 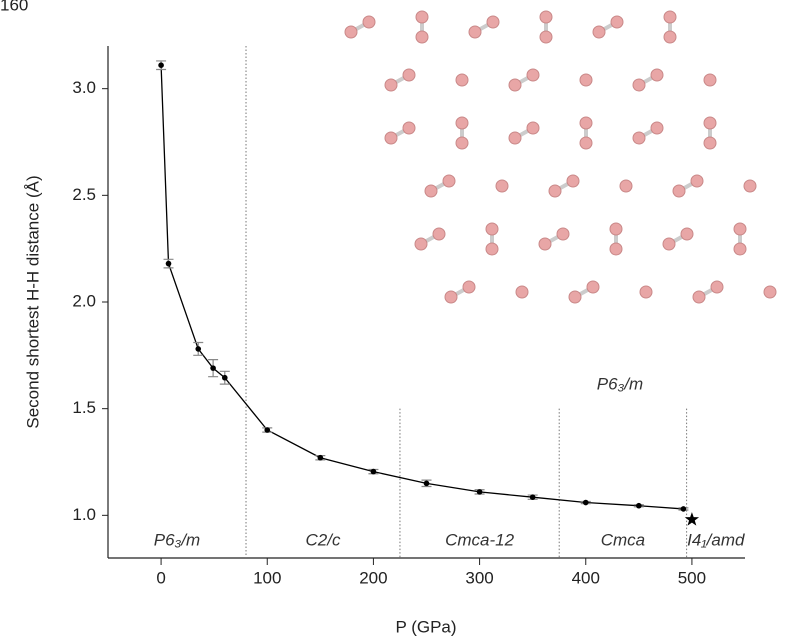 I want to click on y-tick-label: 1.0, so click(x=84, y=514).